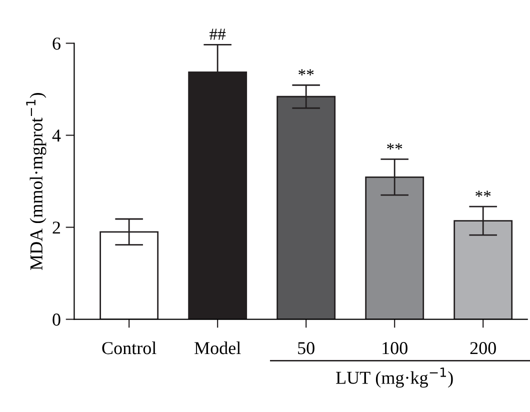 The height and width of the screenshot is (412, 530). I want to click on x-tick-label: 100, so click(395, 348).